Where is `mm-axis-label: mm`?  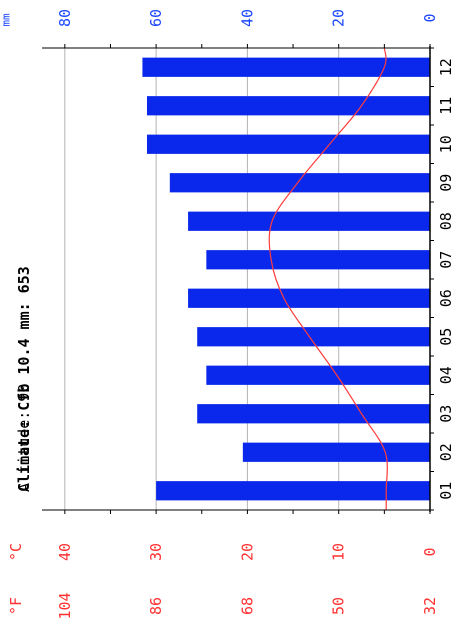 mm-axis-label: mm is located at coordinates (6, 20).